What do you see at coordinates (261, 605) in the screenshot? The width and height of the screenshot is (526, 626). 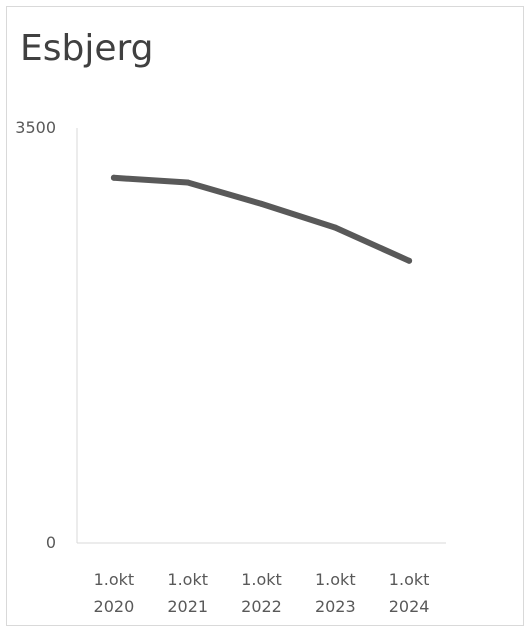 I see `x-tick-label-line2: 2022` at bounding box center [261, 605].